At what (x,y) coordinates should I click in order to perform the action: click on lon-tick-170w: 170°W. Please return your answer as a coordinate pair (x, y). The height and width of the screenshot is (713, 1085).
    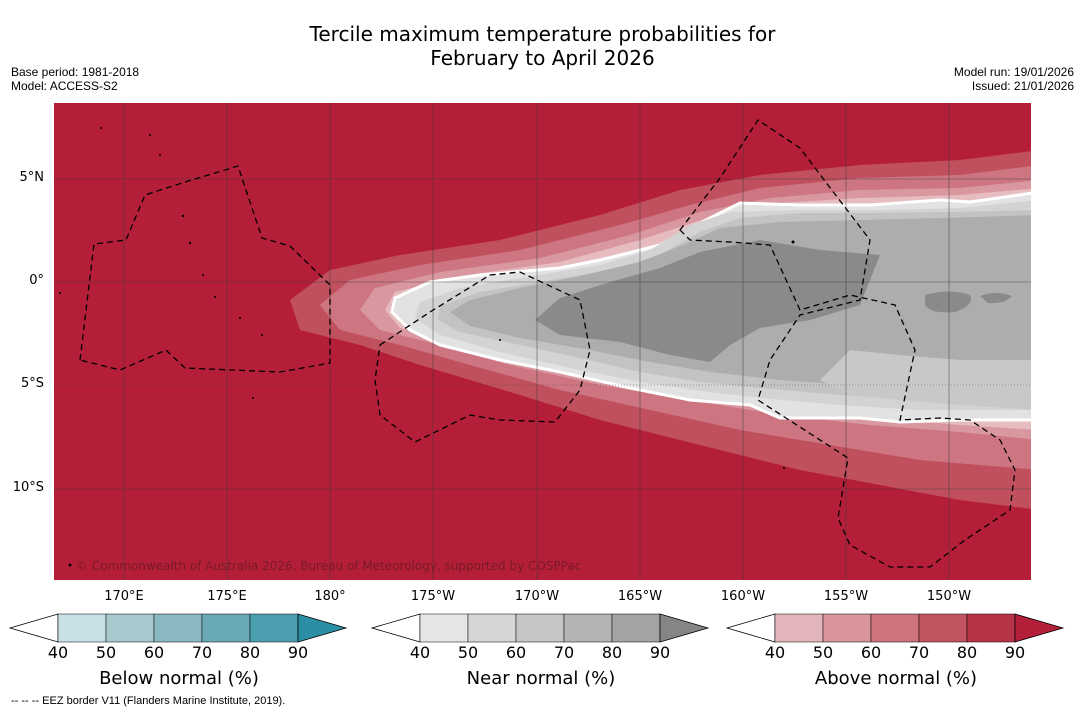
    Looking at the image, I should click on (537, 596).